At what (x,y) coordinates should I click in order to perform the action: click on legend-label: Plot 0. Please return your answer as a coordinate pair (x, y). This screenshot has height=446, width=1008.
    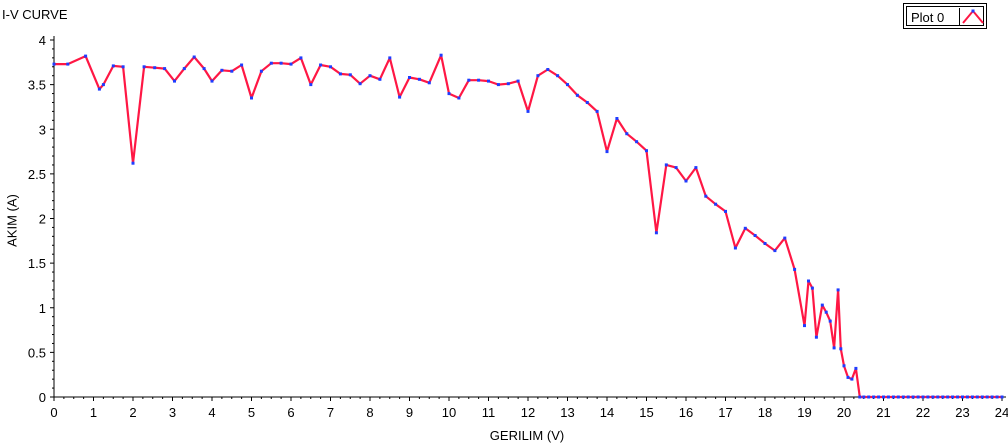
    Looking at the image, I should click on (928, 17).